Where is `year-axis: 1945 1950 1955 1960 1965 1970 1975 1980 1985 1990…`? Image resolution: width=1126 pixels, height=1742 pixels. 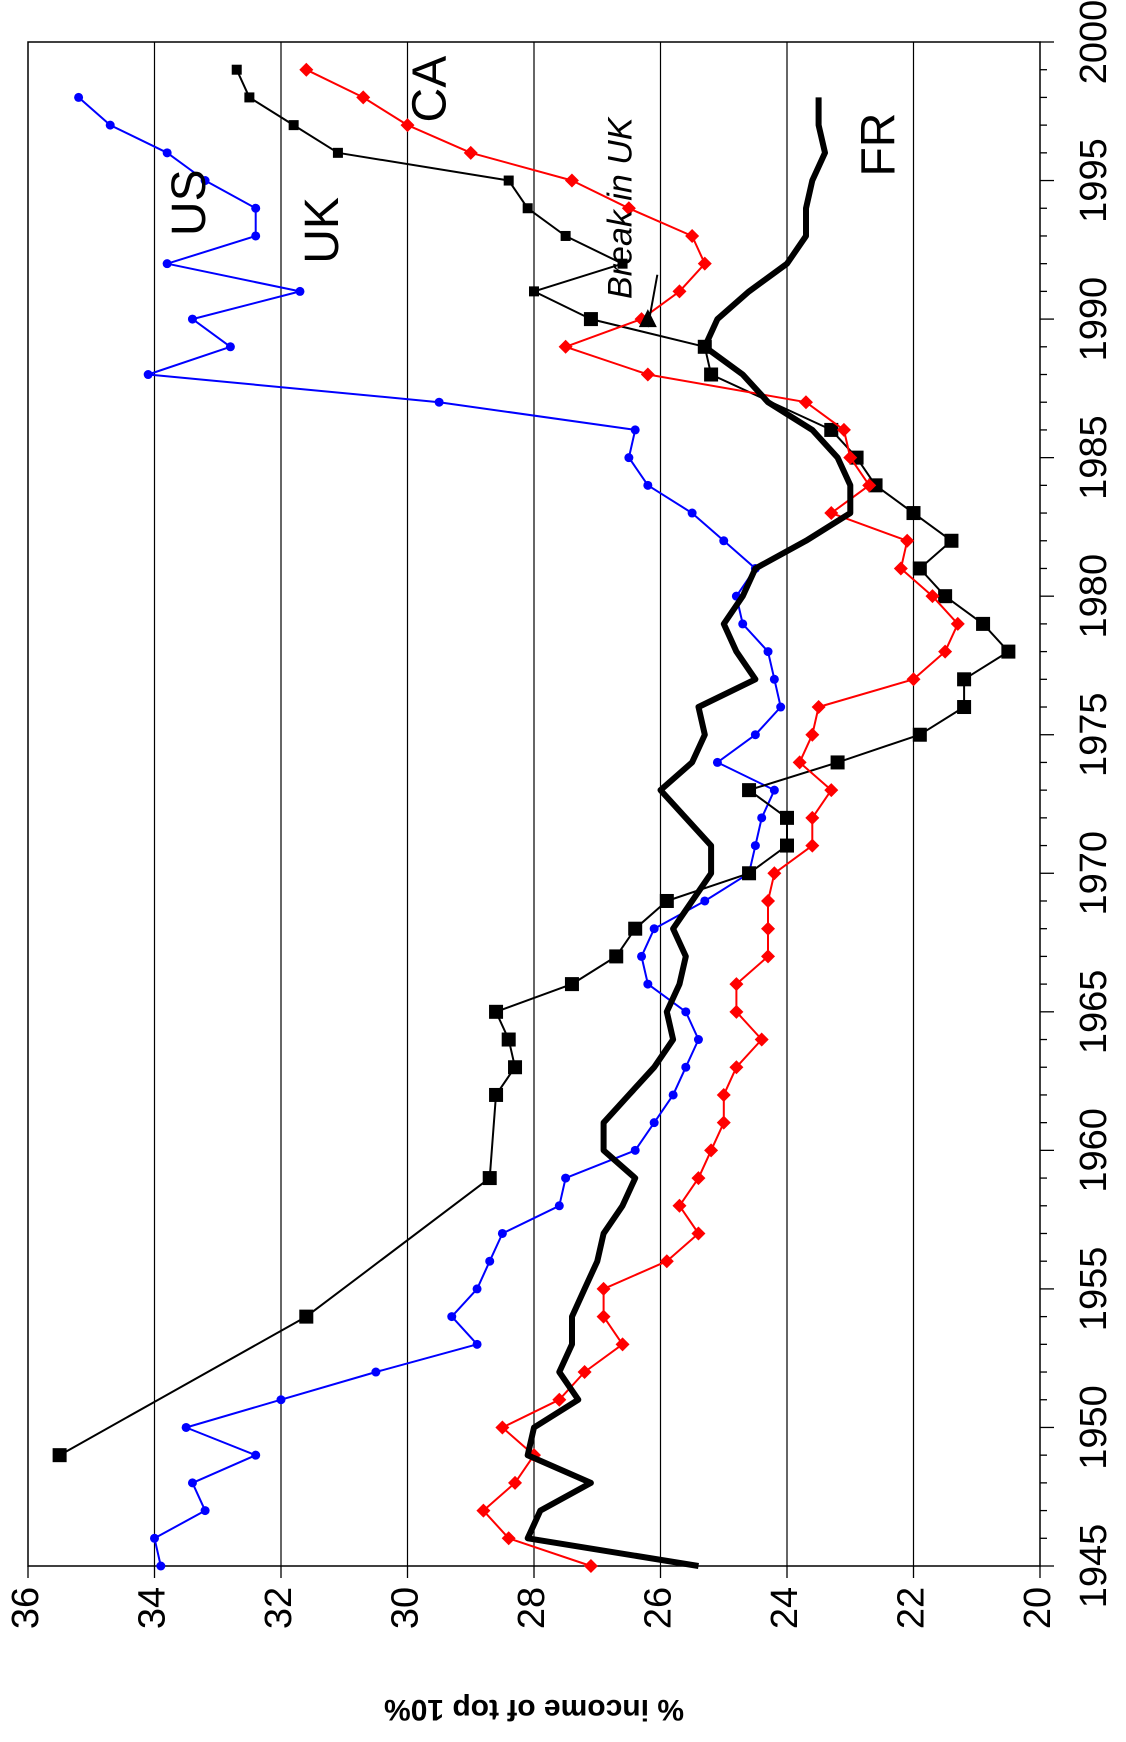 year-axis: 1945 1950 1955 1960 1965 1970 1975 1980 1985 1990… is located at coordinates (1077, 804).